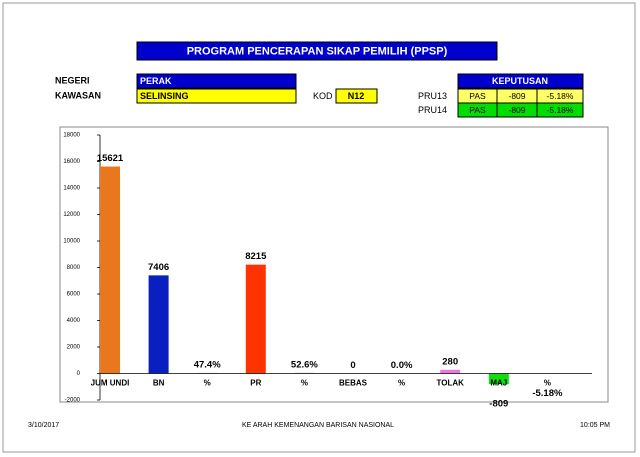 The width and height of the screenshot is (640, 457). Describe the element at coordinates (318, 425) in the screenshot. I see `footer-center: KE ARAH KEMENANGAN BARISAN NASIONAL` at that location.